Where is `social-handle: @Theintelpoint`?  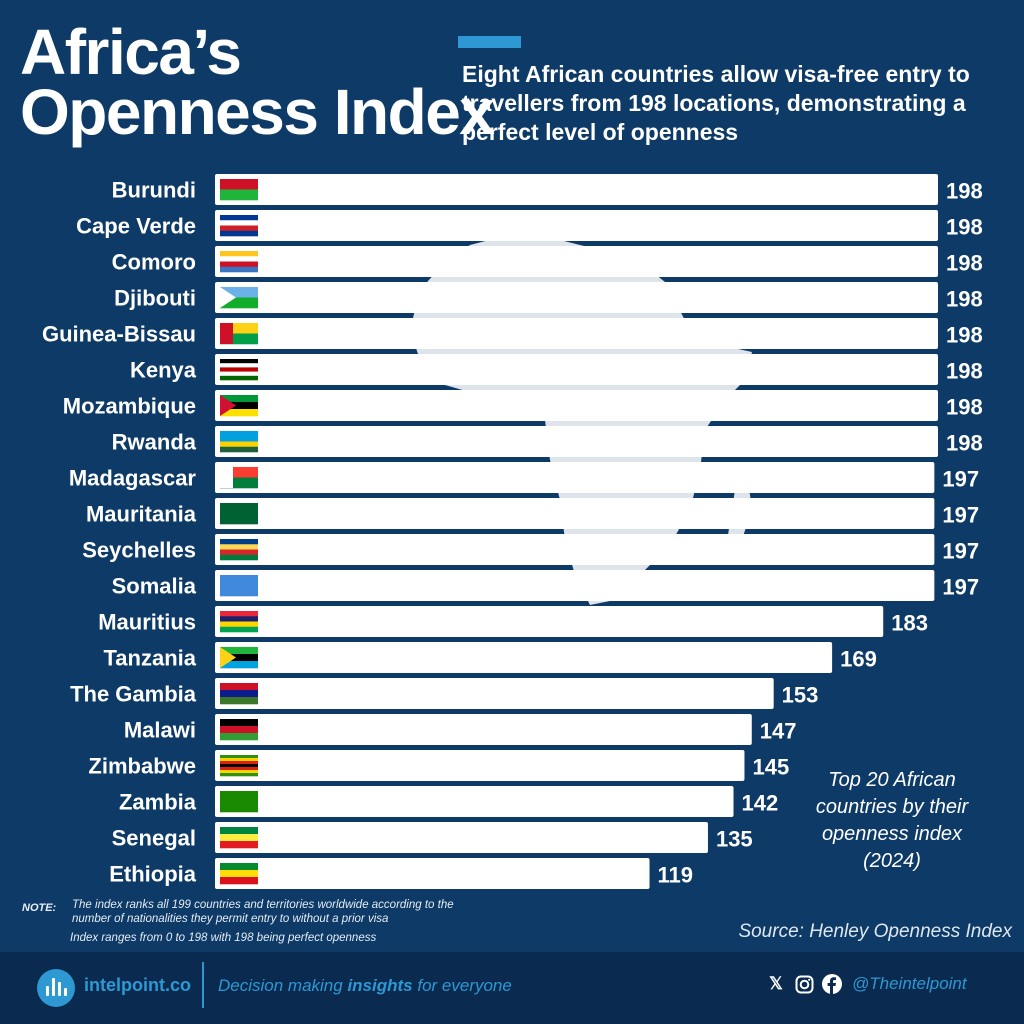 social-handle: @Theintelpoint is located at coordinates (909, 983).